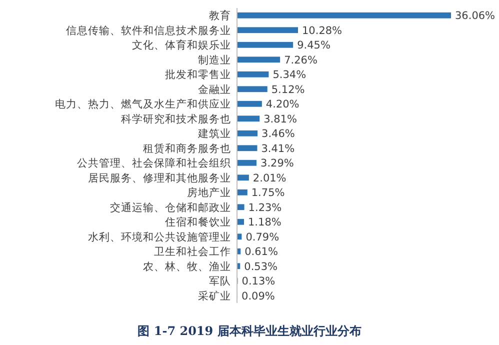  What do you see at coordinates (170, 207) in the screenshot?
I see `y-tick-label: 交通运输、仓储和邮政业` at bounding box center [170, 207].